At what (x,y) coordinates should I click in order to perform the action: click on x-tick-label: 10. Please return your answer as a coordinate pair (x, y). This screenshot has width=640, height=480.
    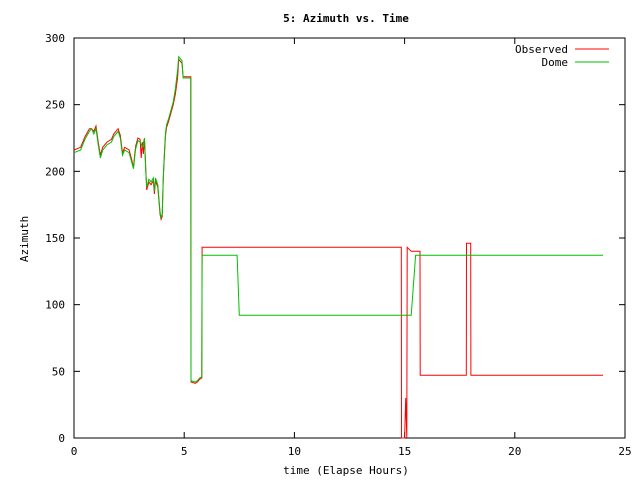
    Looking at the image, I should click on (294, 451).